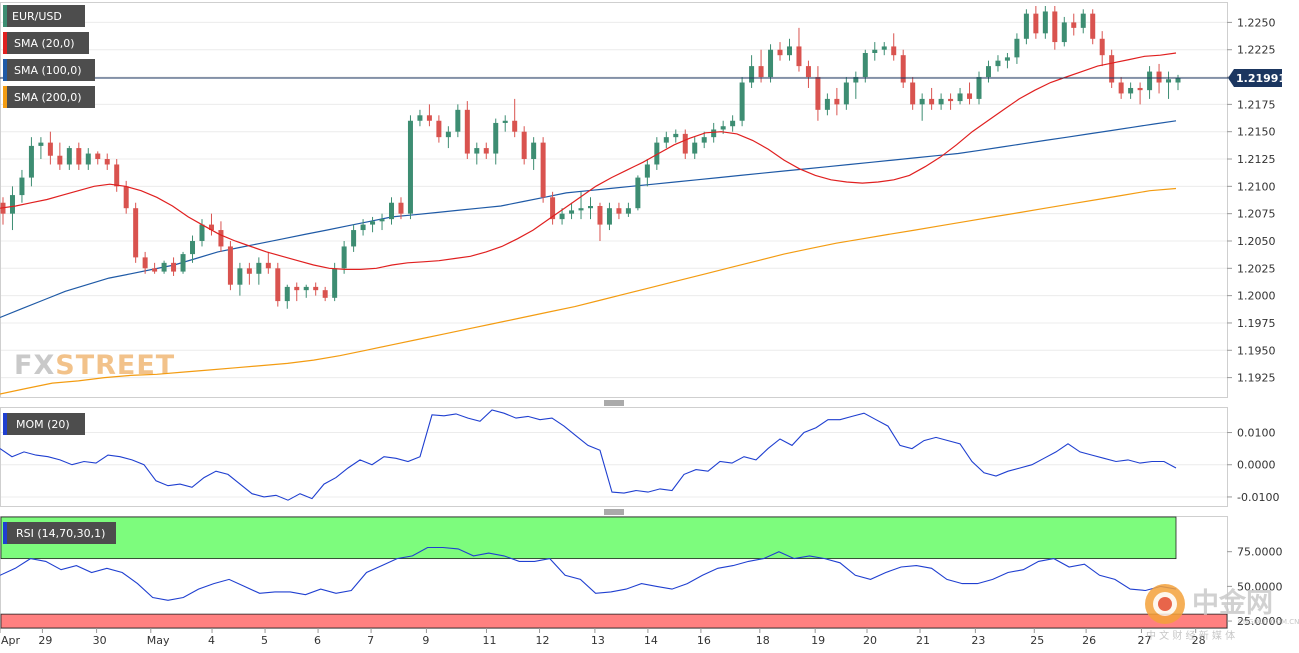 This screenshot has width=1299, height=653. I want to click on legend-sma100: SMA (100,0), so click(49, 70).